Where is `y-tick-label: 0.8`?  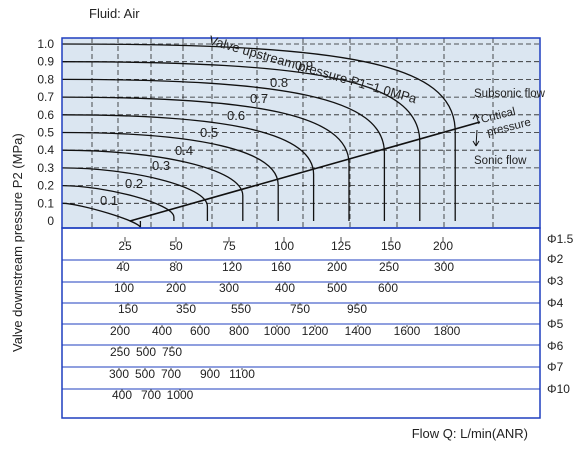 y-tick-label: 0.8 is located at coordinates (45, 79).